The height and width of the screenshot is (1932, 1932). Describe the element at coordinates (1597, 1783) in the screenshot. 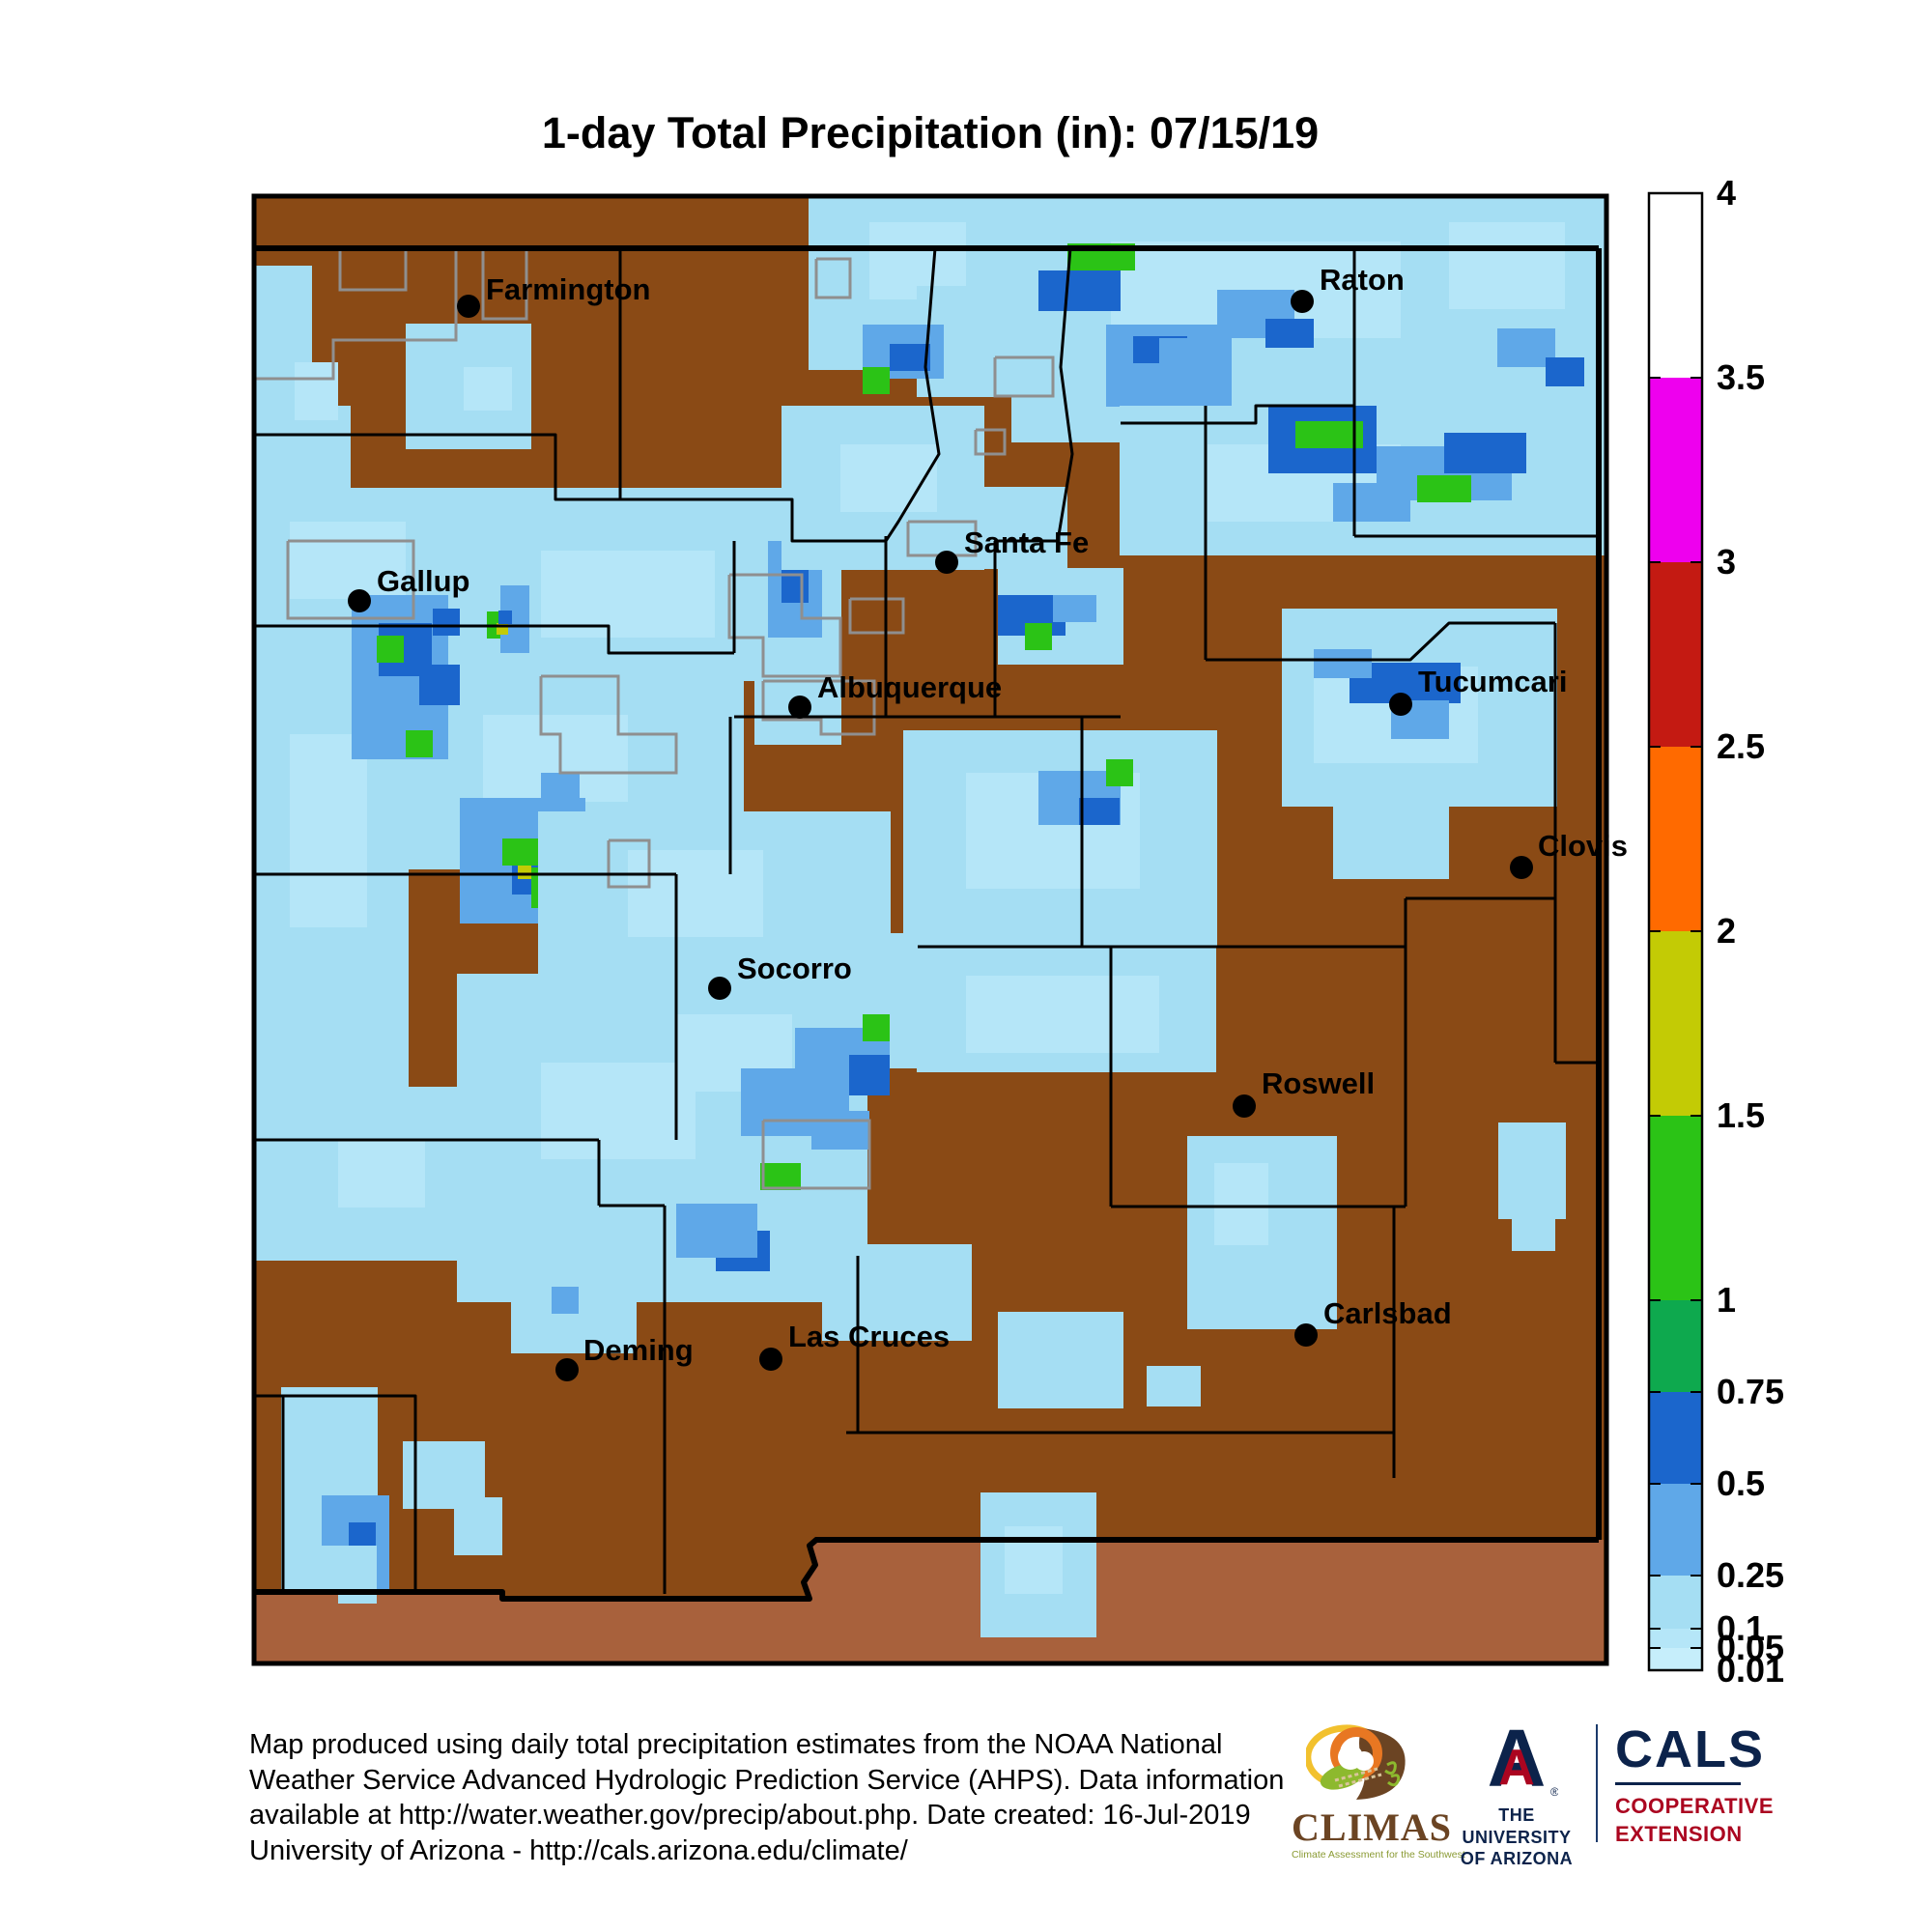

I see `logo-divider` at that location.